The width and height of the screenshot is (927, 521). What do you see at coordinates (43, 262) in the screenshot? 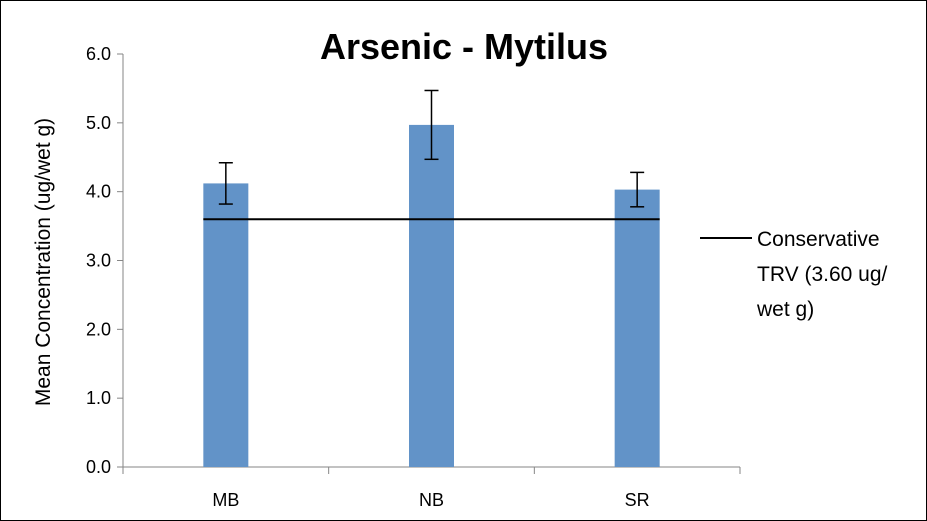
I see `y-axis-label: Mean Concentration (ug/wet g)` at bounding box center [43, 262].